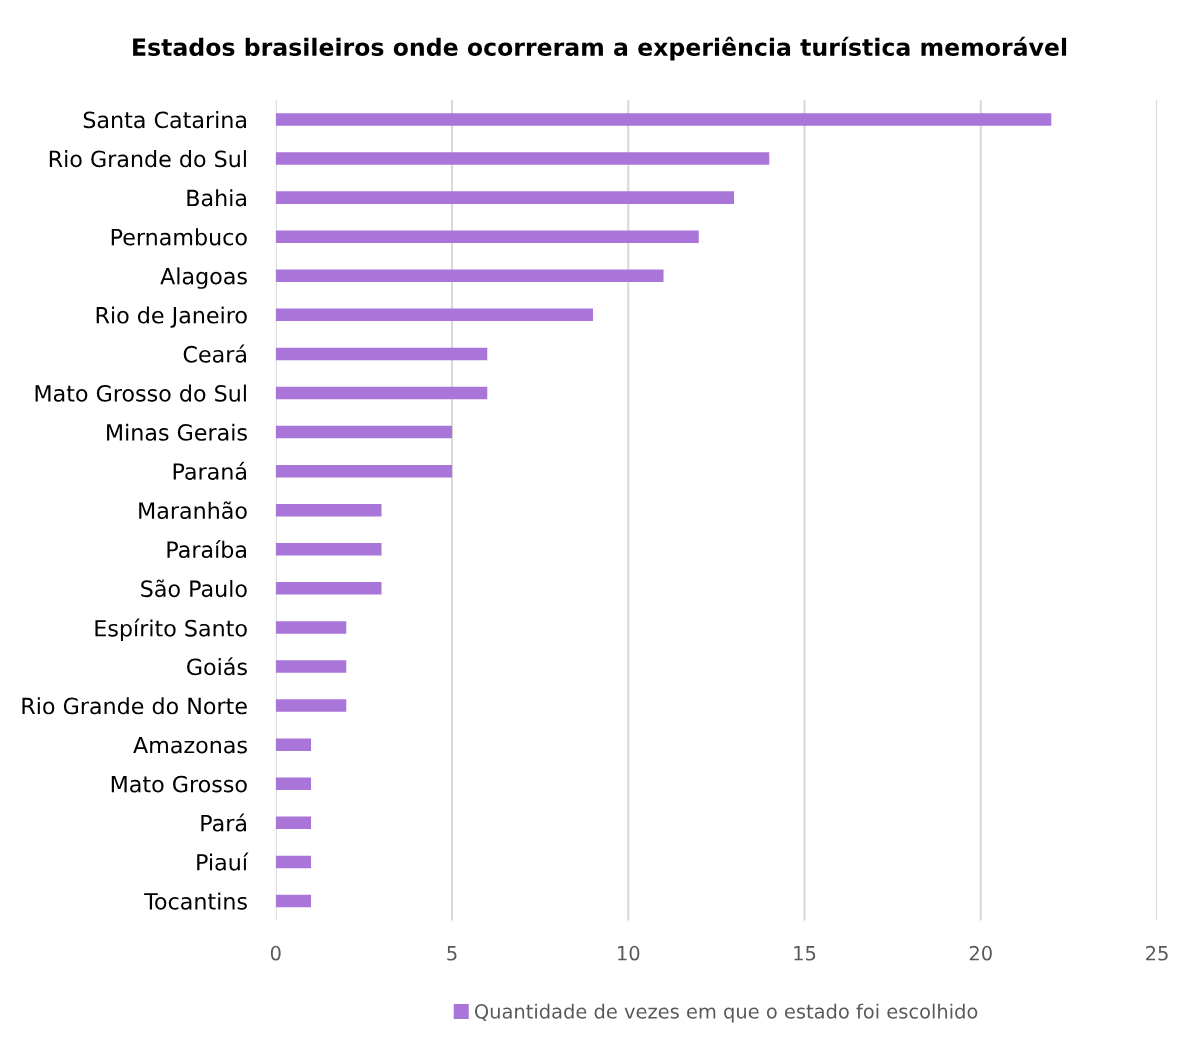  What do you see at coordinates (140, 393) in the screenshot?
I see `y-tick-label: Mato Grosso do Sul` at bounding box center [140, 393].